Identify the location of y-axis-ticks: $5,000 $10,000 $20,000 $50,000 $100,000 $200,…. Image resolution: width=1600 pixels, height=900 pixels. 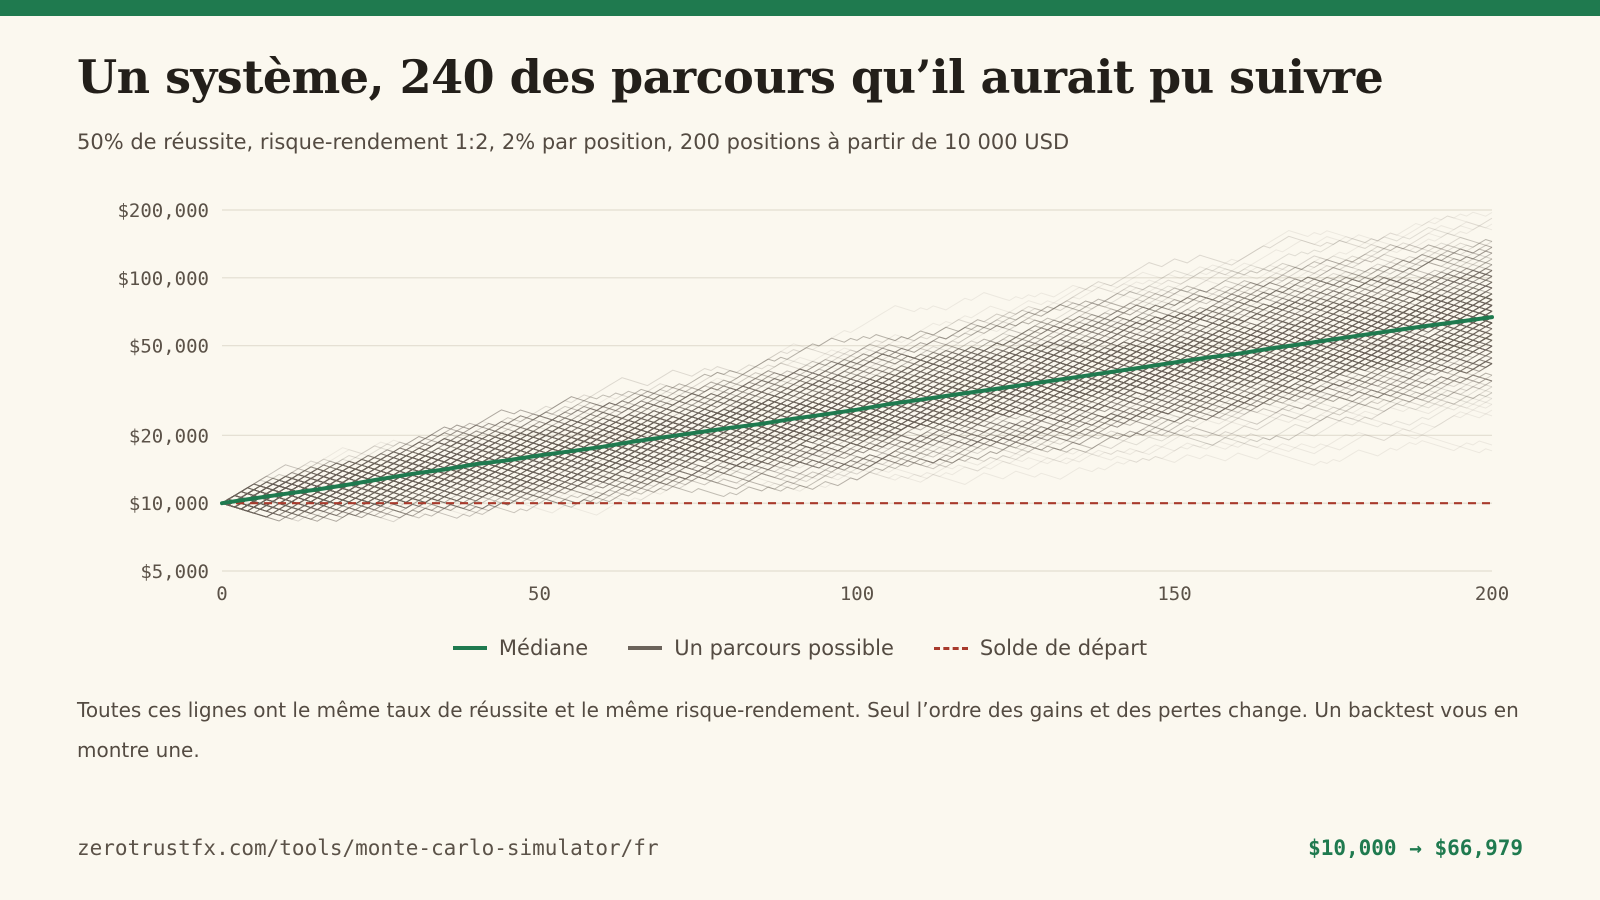
(163, 391).